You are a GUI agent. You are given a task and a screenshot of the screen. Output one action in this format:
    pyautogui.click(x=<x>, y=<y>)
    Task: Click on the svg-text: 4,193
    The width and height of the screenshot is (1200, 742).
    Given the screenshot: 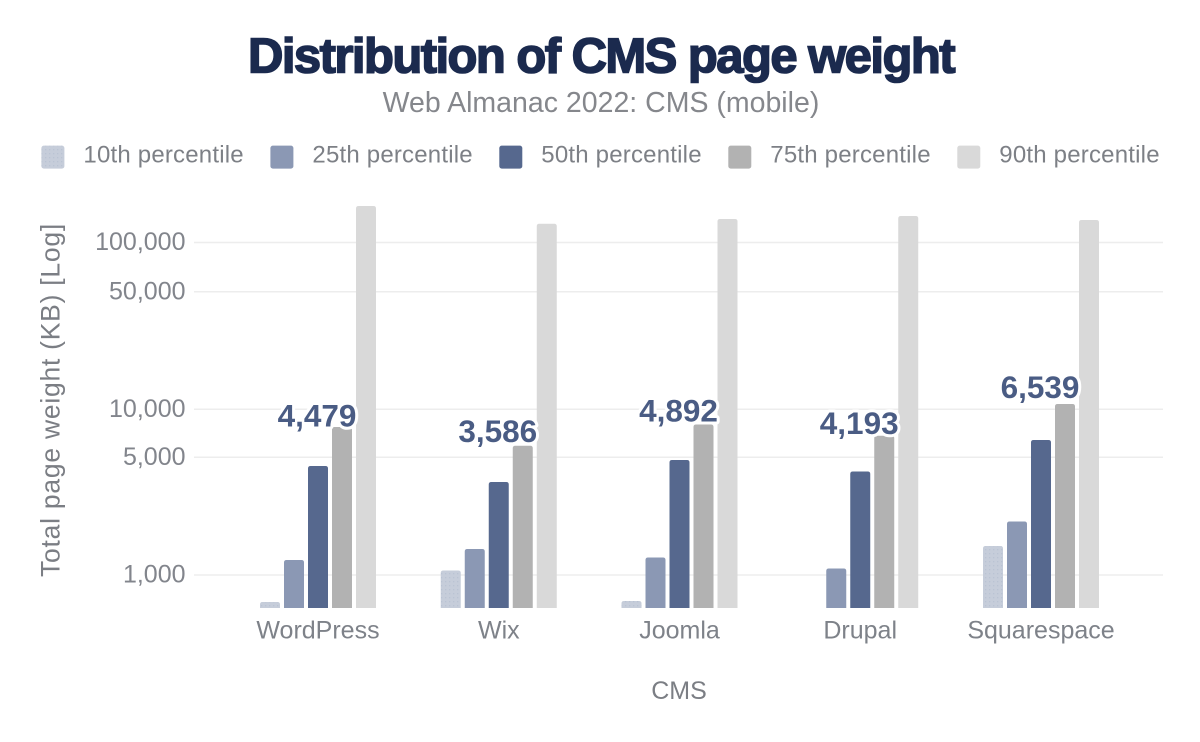 What is the action you would take?
    pyautogui.click(x=859, y=423)
    